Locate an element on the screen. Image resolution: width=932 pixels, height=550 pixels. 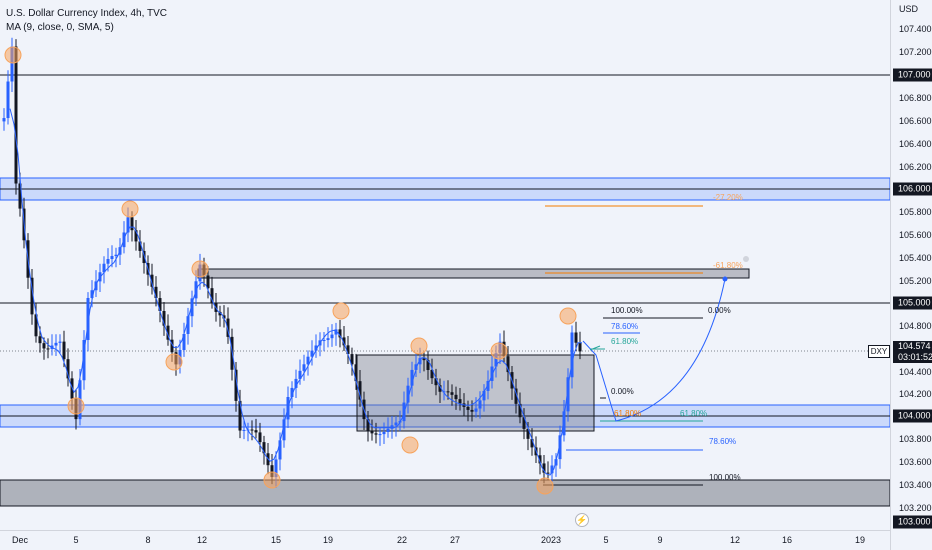
fib-label-lower-786: 78.60% is located at coordinates (723, 441).